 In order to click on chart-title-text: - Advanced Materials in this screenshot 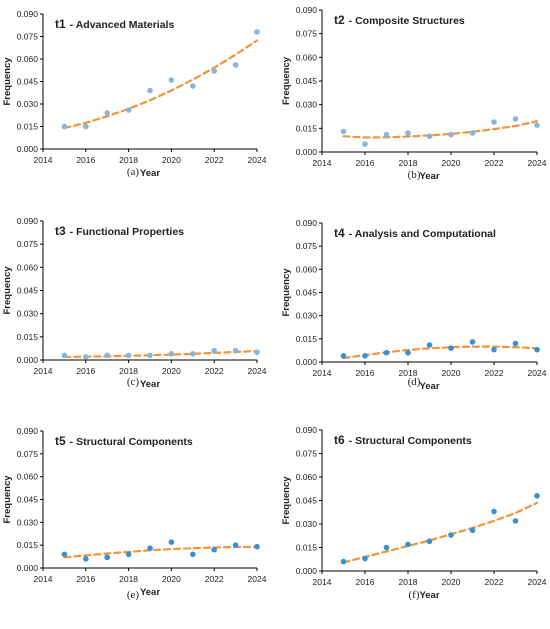, I will do `click(122, 25)`.